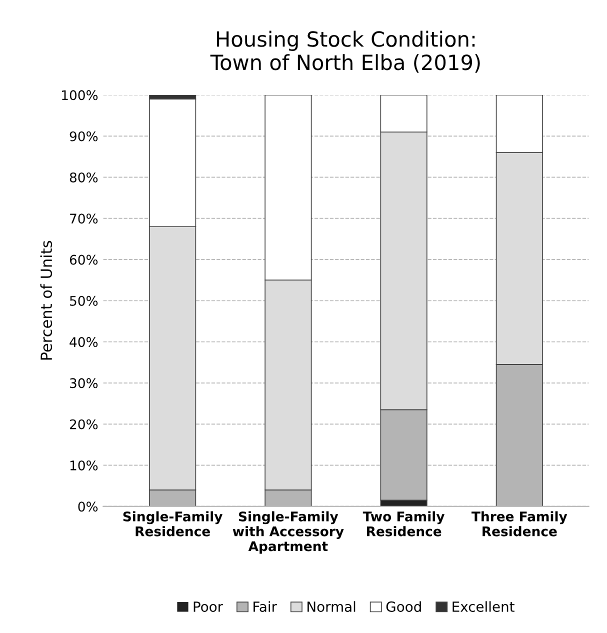 The width and height of the screenshot is (607, 633). Describe the element at coordinates (209, 607) in the screenshot. I see `legend-label: Poor` at that location.